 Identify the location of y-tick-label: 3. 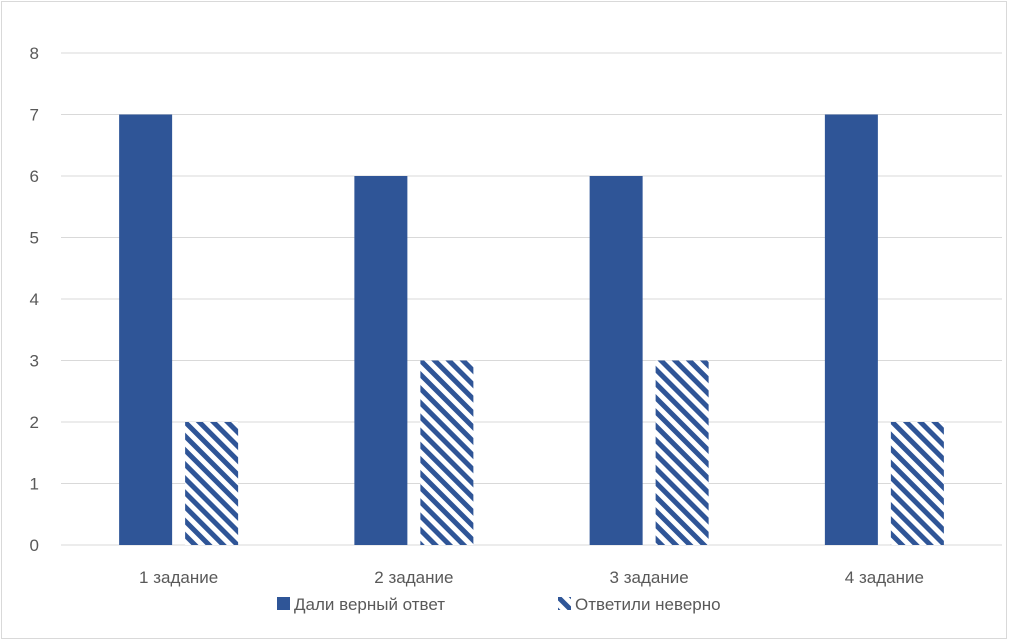
(34, 361).